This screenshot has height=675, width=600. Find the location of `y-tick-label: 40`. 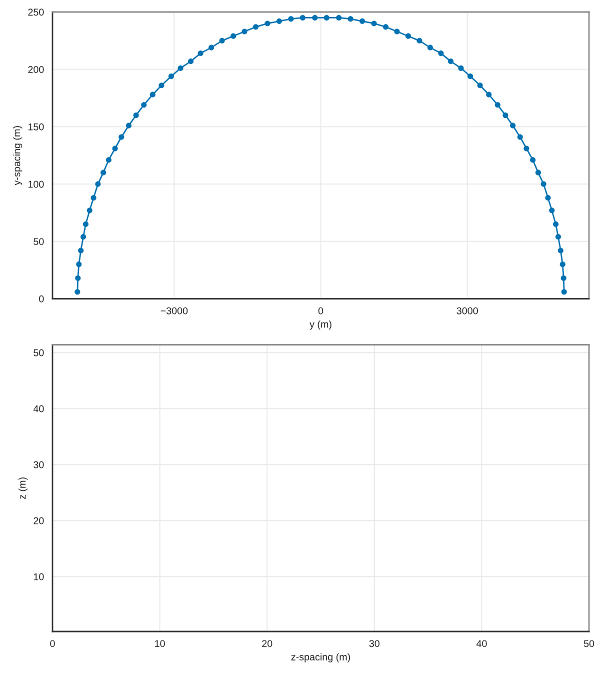

y-tick-label: 40 is located at coordinates (38, 408).